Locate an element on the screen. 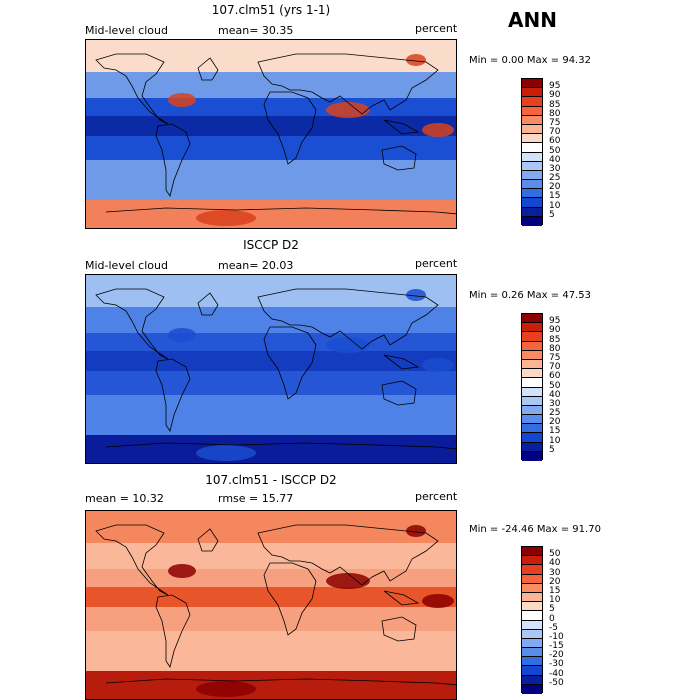 The image size is (700, 700). colorbar-label: -40 is located at coordinates (556, 673).